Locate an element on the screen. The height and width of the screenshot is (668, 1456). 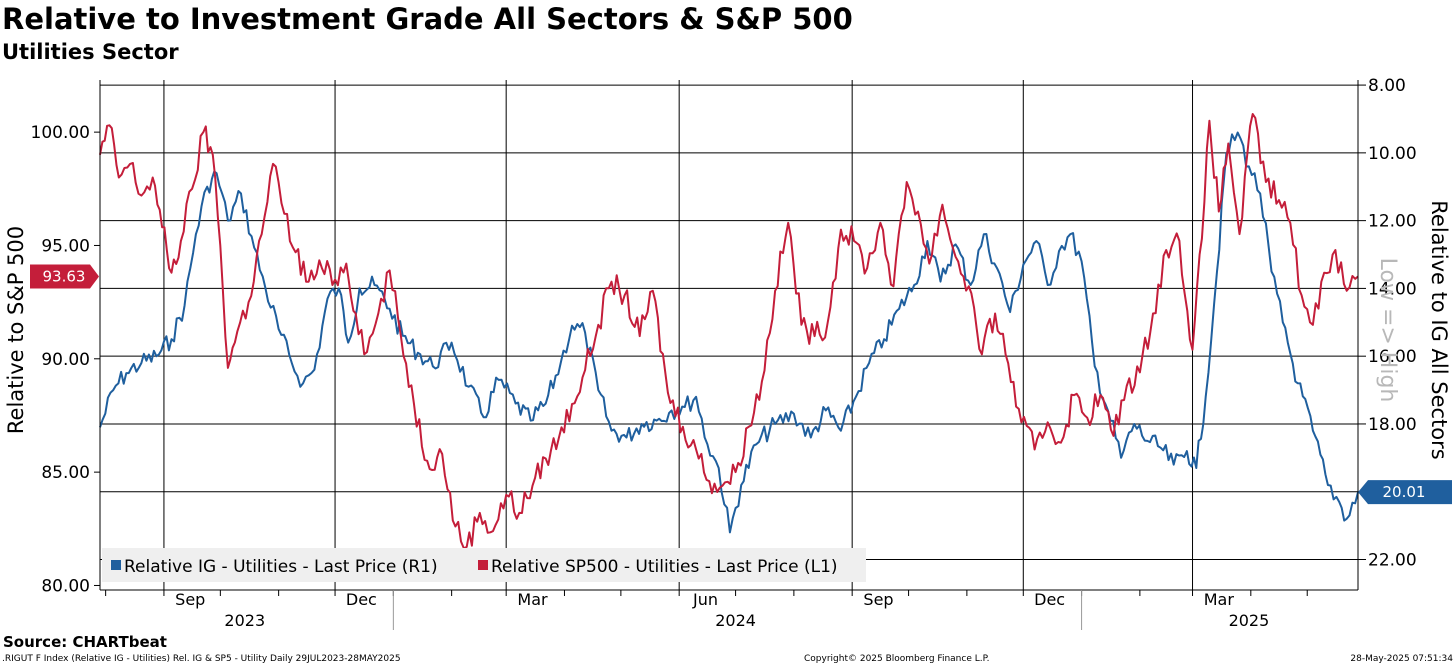
left-last-value-label: 93.63 is located at coordinates (64, 277).